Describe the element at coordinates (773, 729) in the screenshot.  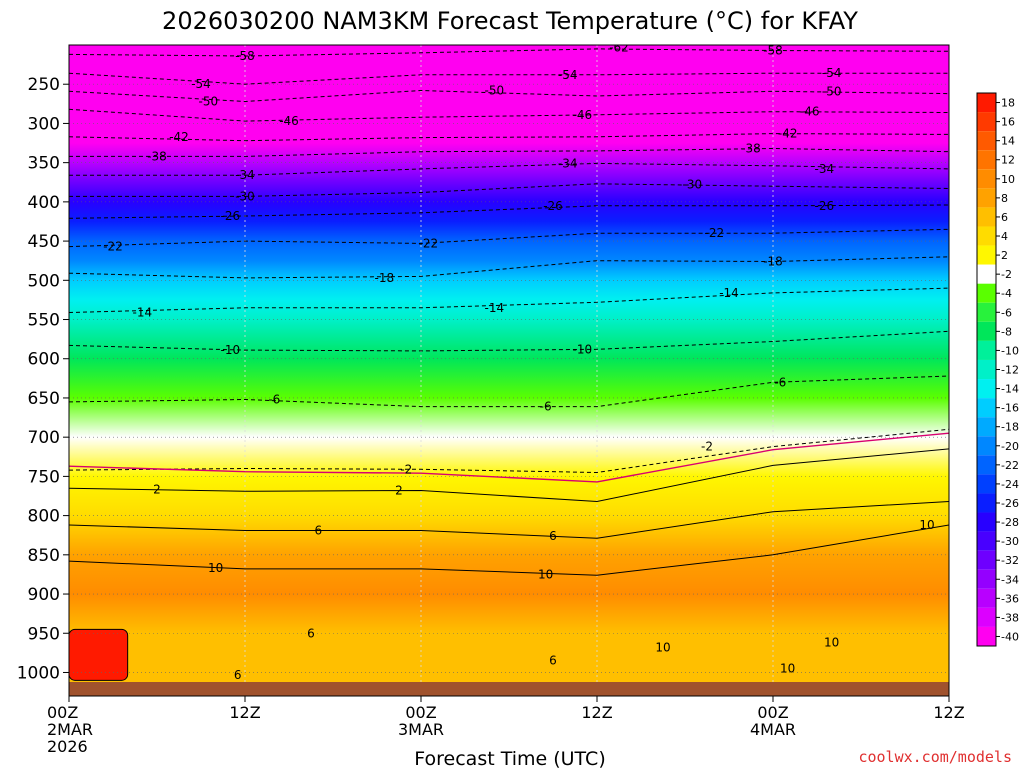
I see `x-tick-label: 4MAR` at that location.